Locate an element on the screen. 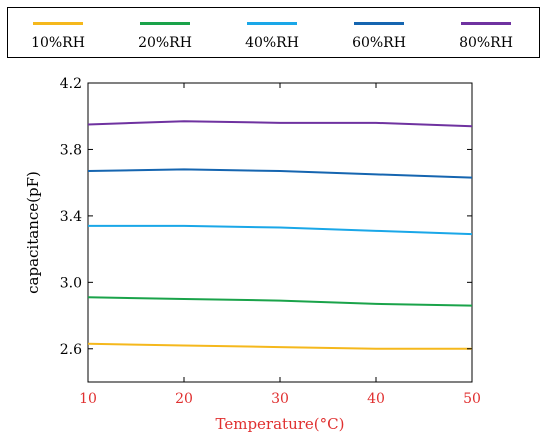 This screenshot has width=550, height=438. legend-item: 10%RH is located at coordinates (58, 33).